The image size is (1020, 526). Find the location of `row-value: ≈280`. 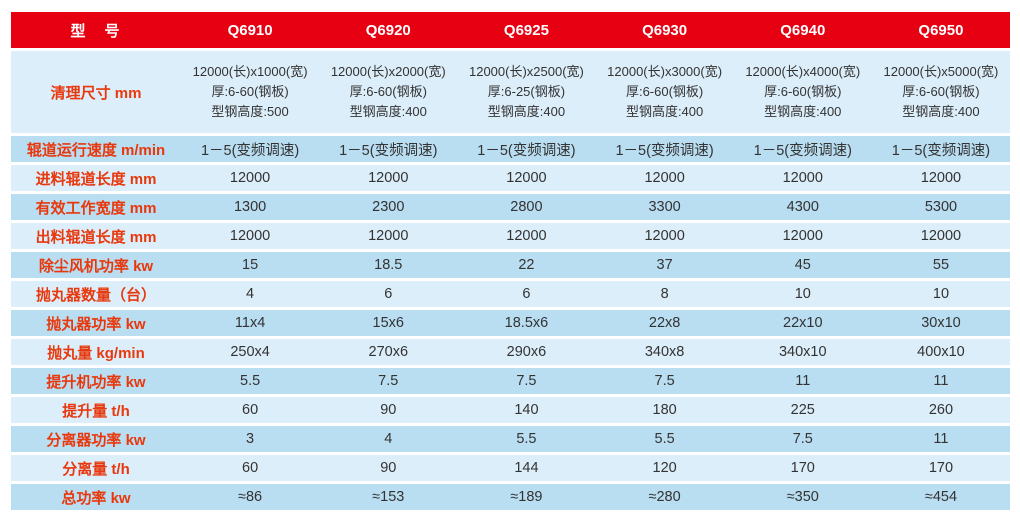

row-value: ≈280 is located at coordinates (664, 497).